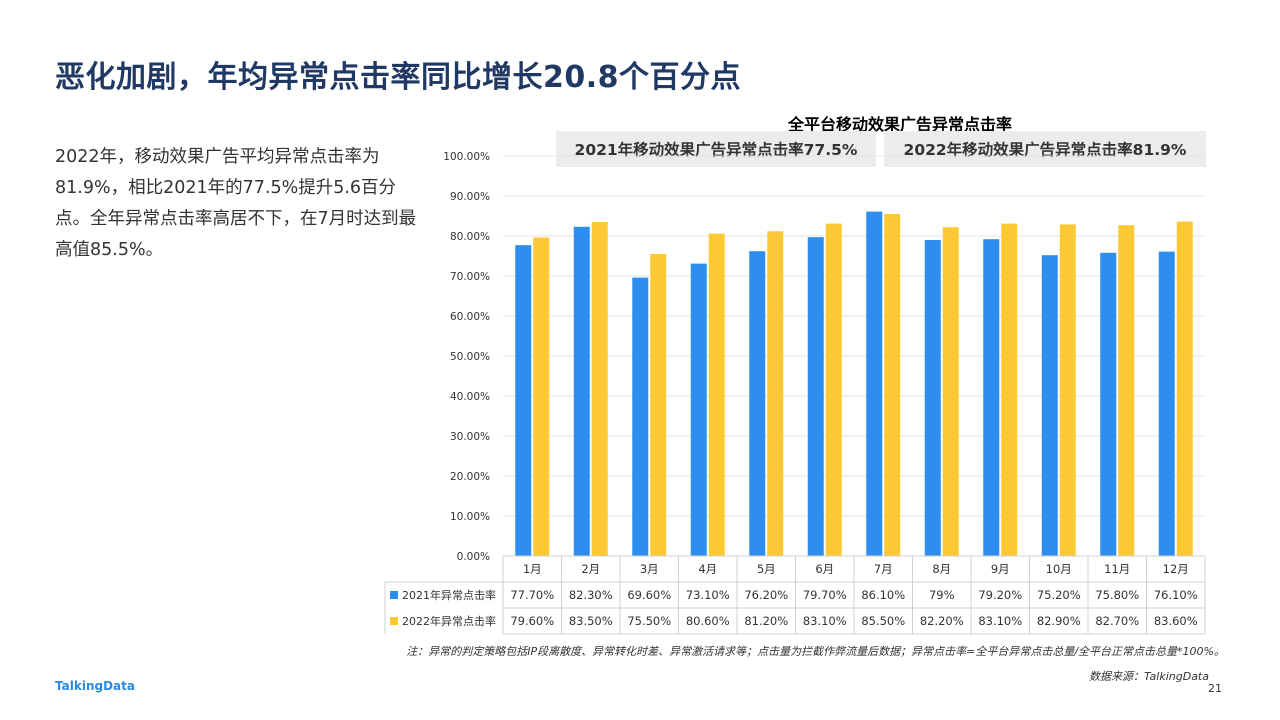  What do you see at coordinates (942, 621) in the screenshot?
I see `data-label: 82.20%` at bounding box center [942, 621].